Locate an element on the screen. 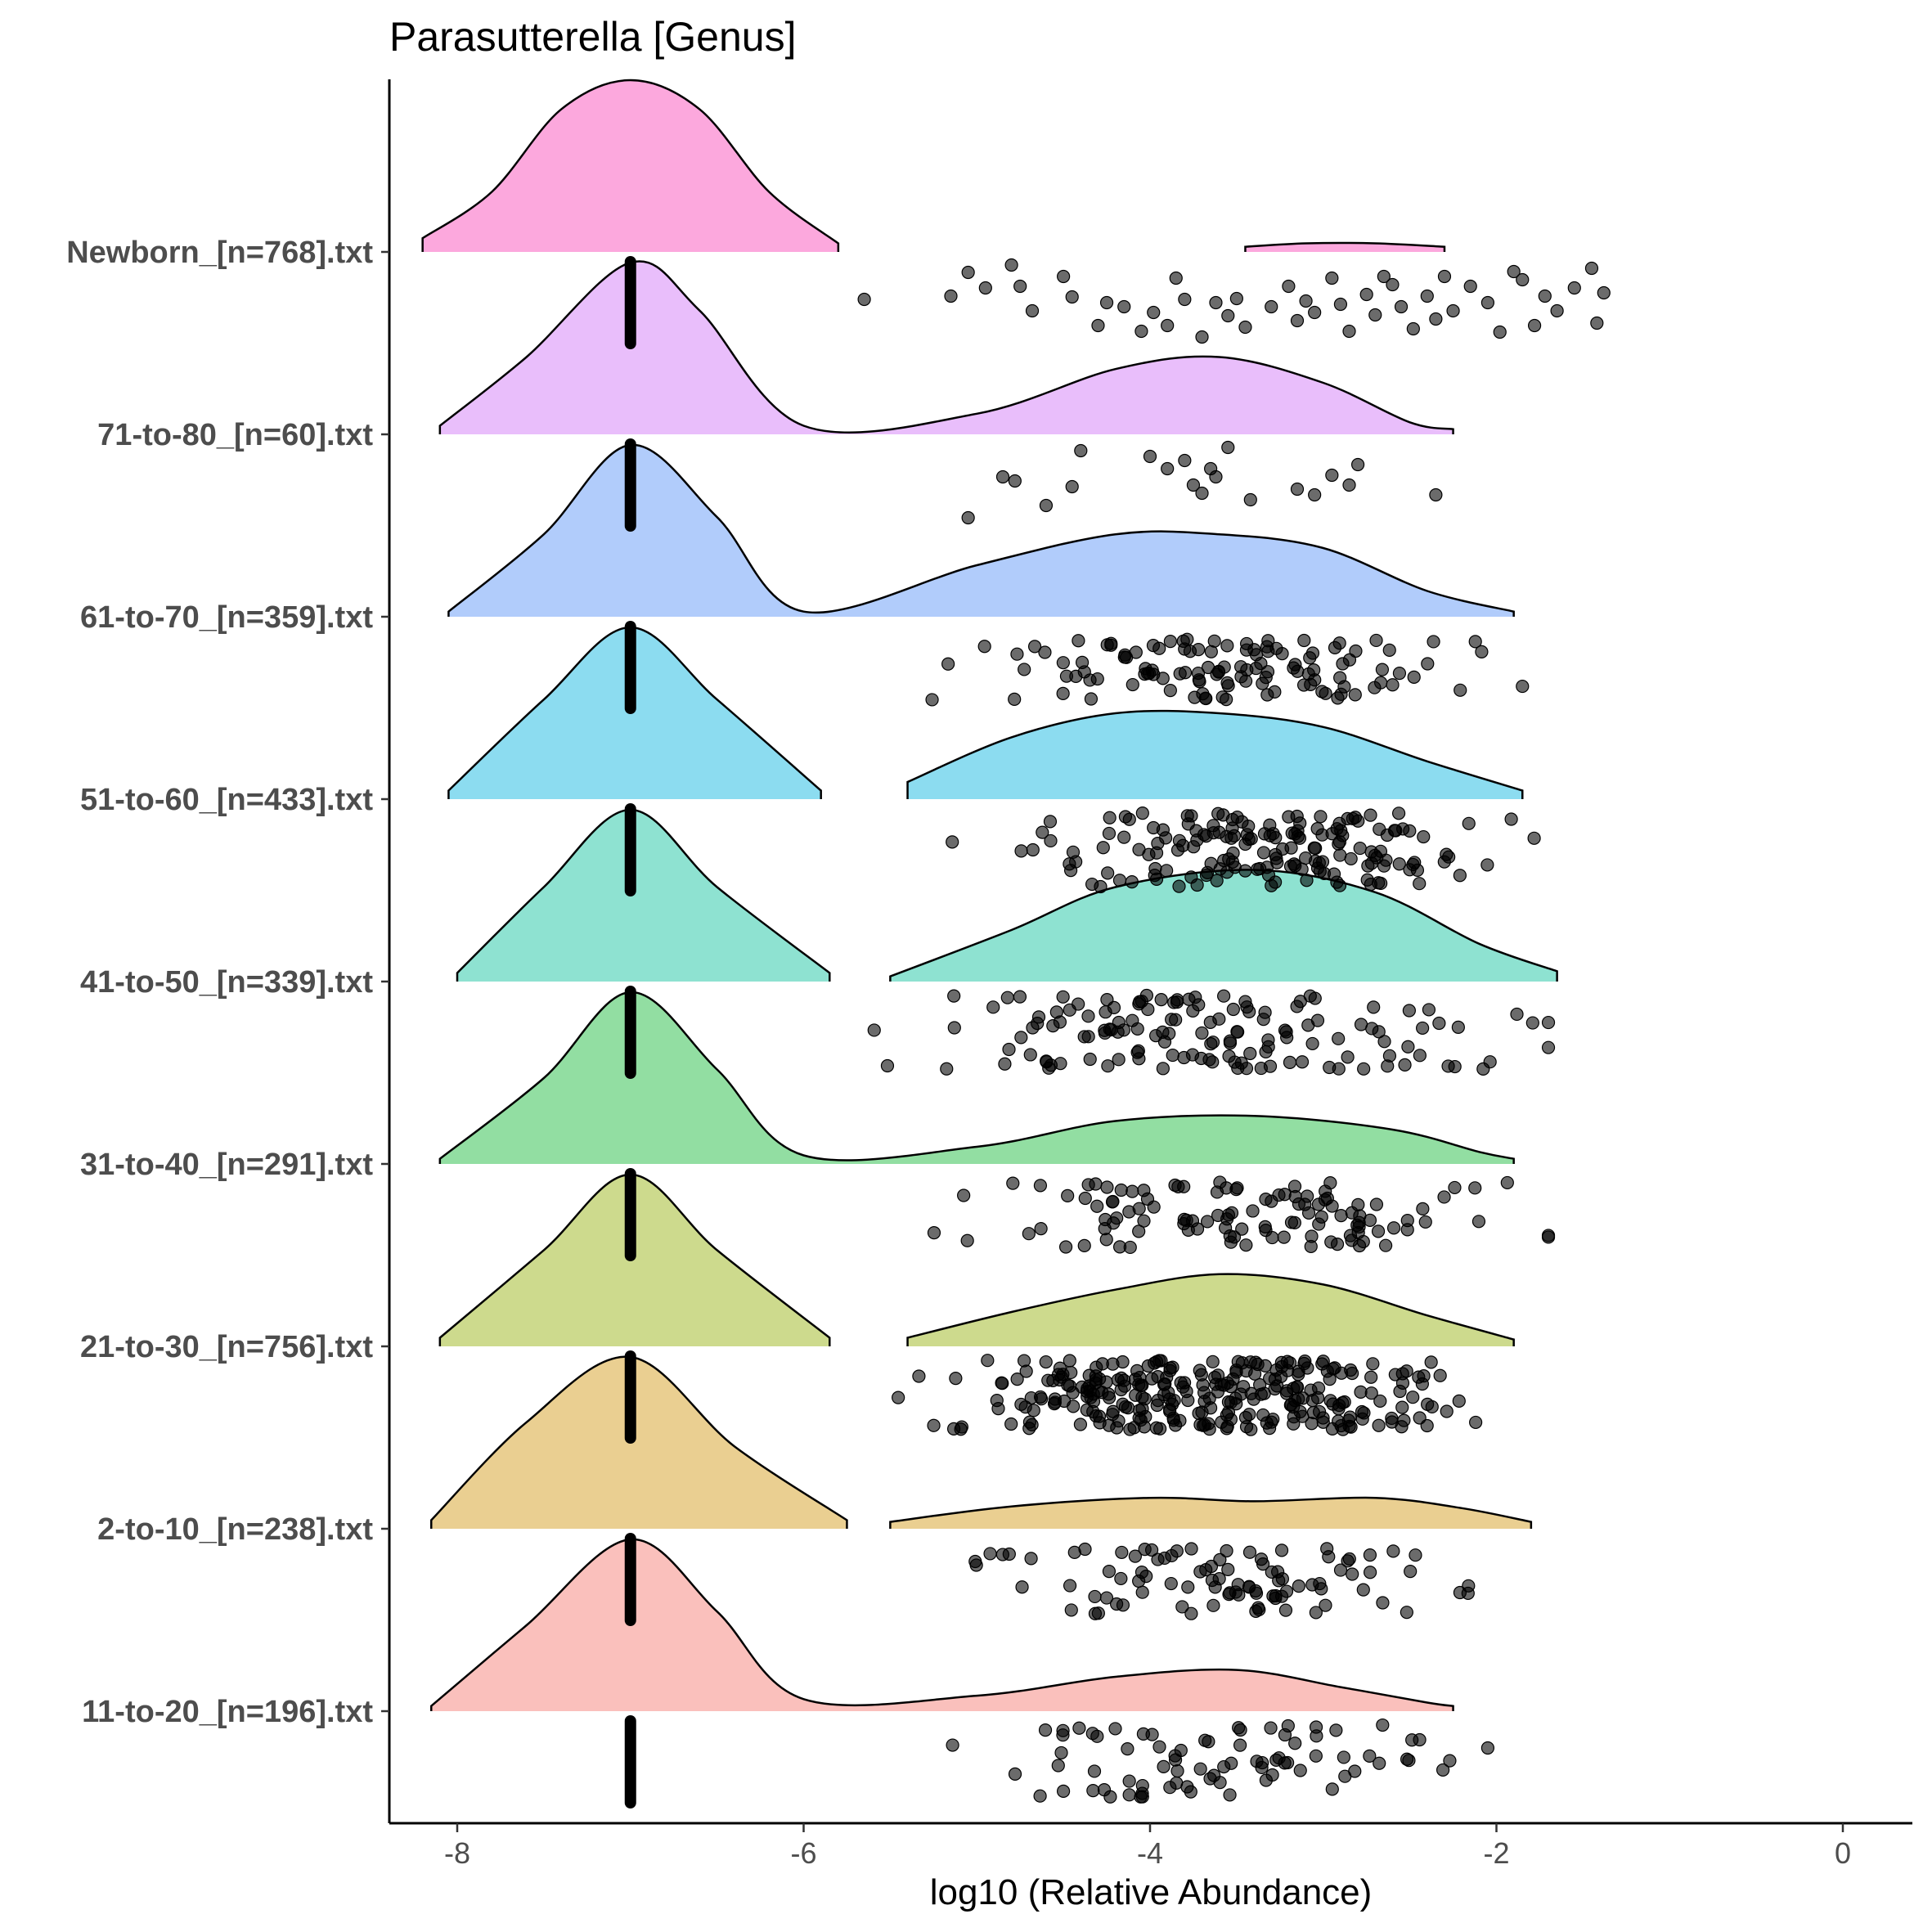 The width and height of the screenshot is (1932, 1932). y-tick-label: 11-to-20_[n=196].txt is located at coordinates (228, 1712).